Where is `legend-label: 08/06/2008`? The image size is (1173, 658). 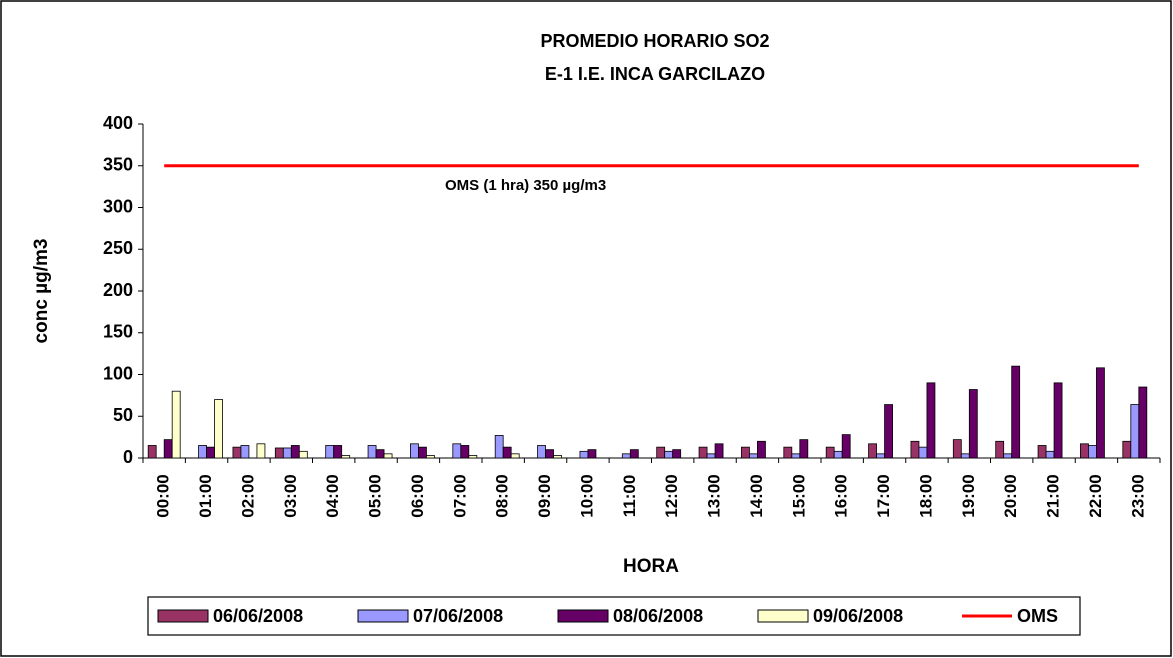 legend-label: 08/06/2008 is located at coordinates (658, 616).